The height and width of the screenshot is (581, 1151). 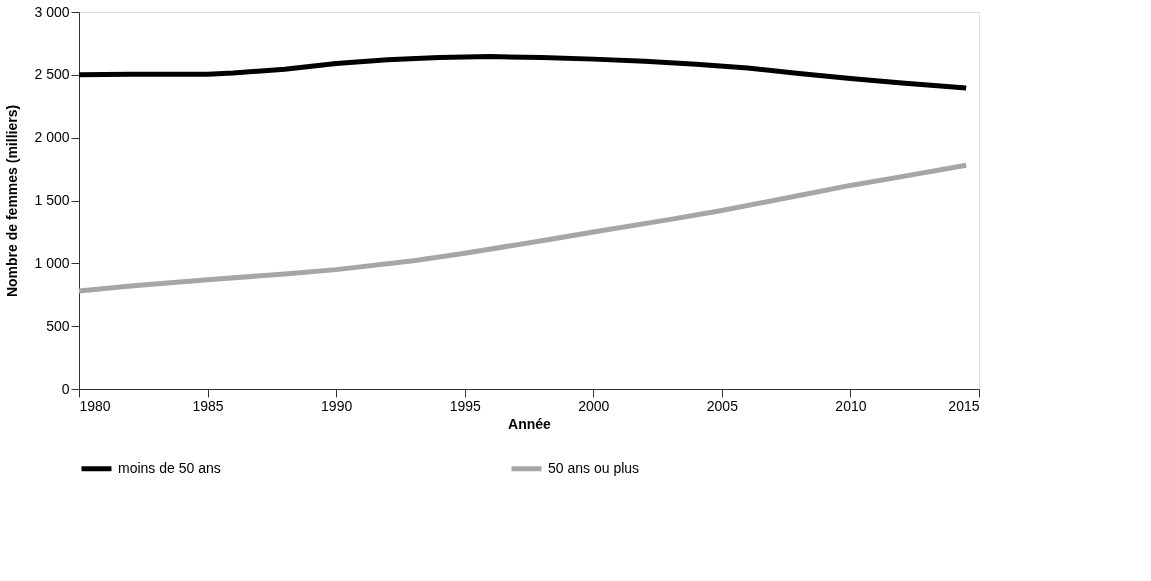 I want to click on y-tick-label: 3 000, so click(x=52, y=11).